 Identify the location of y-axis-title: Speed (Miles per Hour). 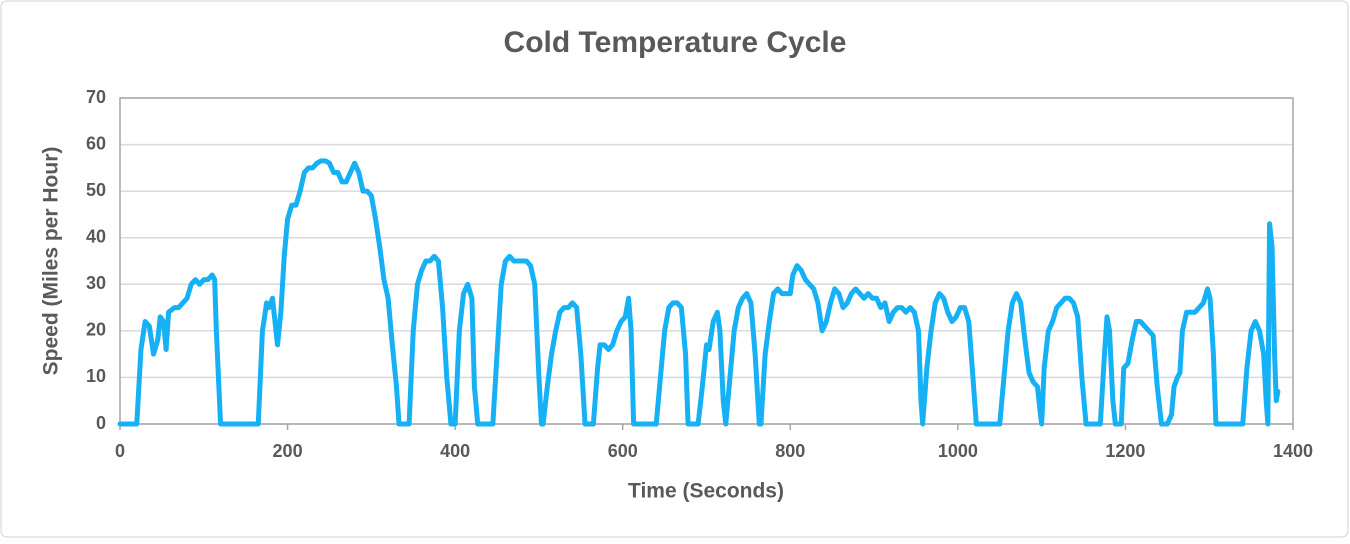
(51, 261).